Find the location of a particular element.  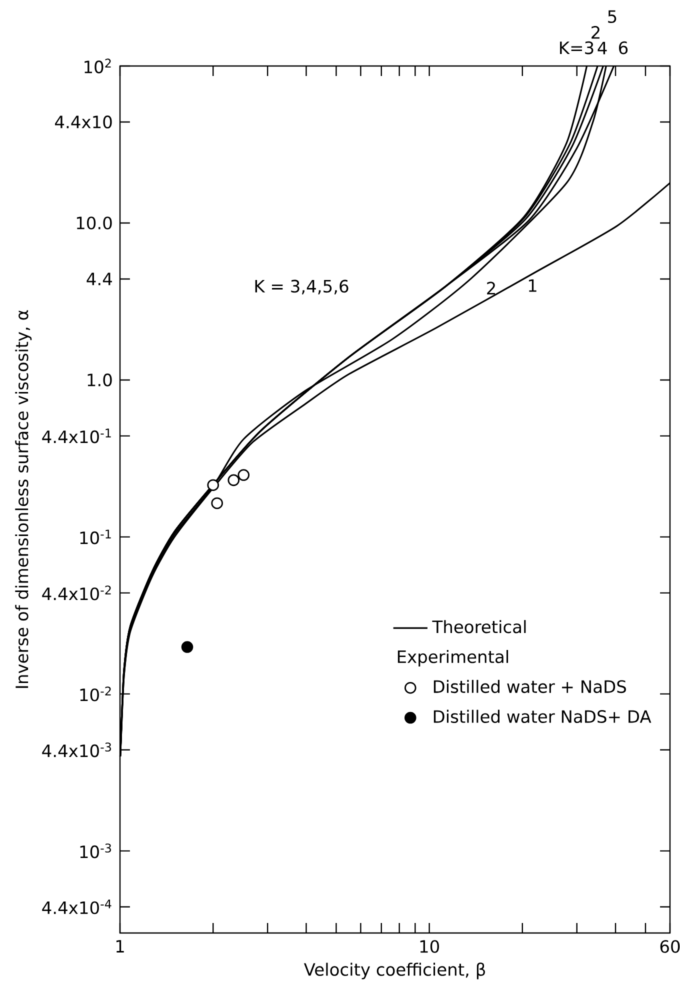

y-tick-label: 10.0 is located at coordinates (94, 223).